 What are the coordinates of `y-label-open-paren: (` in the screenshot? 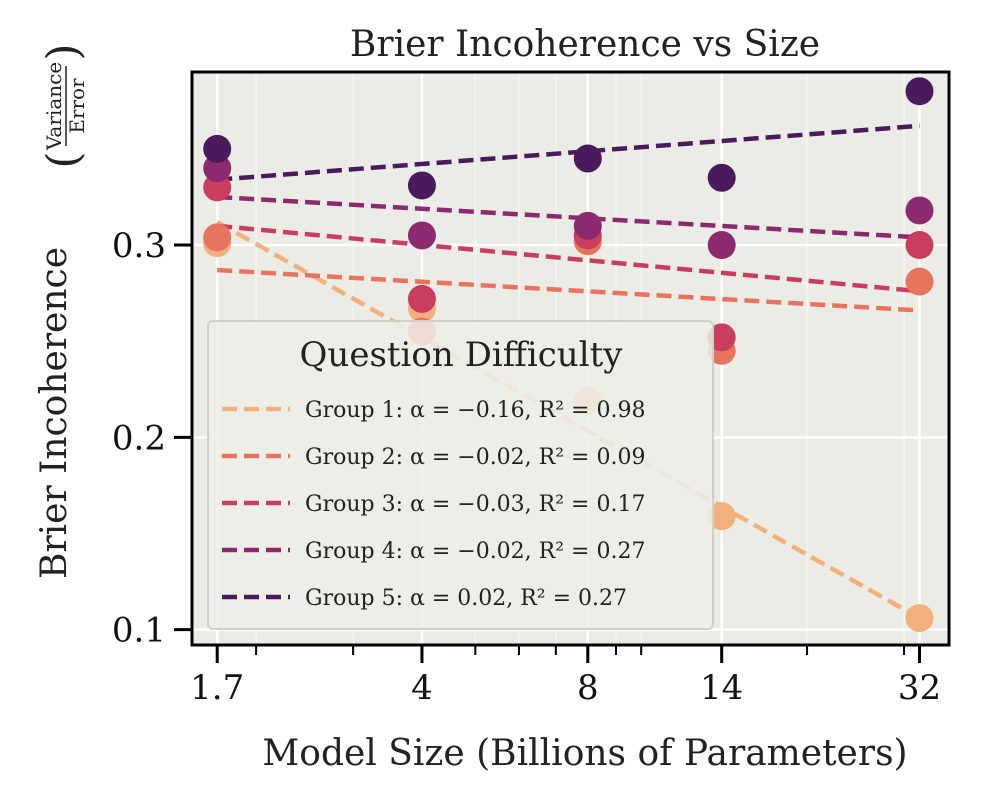 It's located at (63, 159).